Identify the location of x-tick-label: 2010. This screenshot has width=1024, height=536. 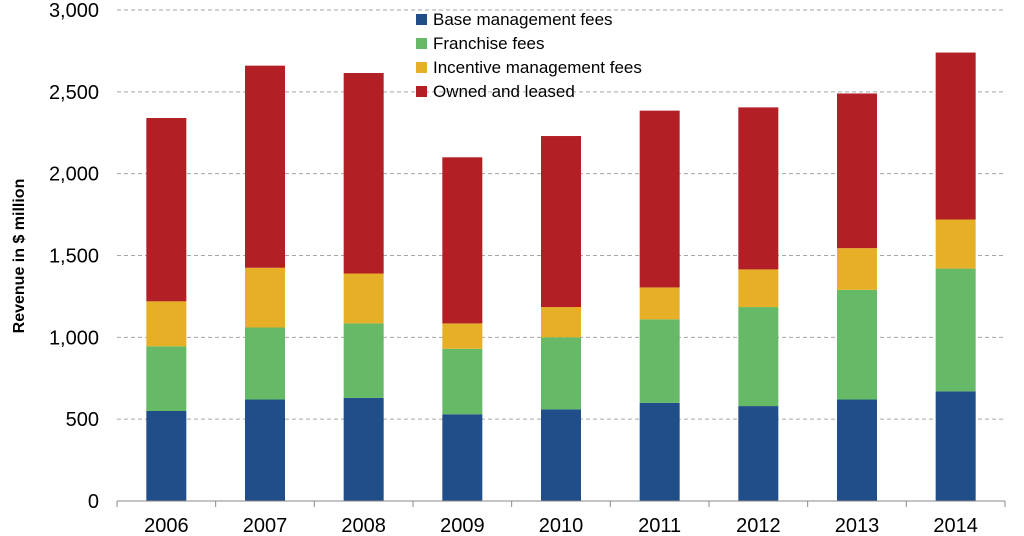
(561, 525).